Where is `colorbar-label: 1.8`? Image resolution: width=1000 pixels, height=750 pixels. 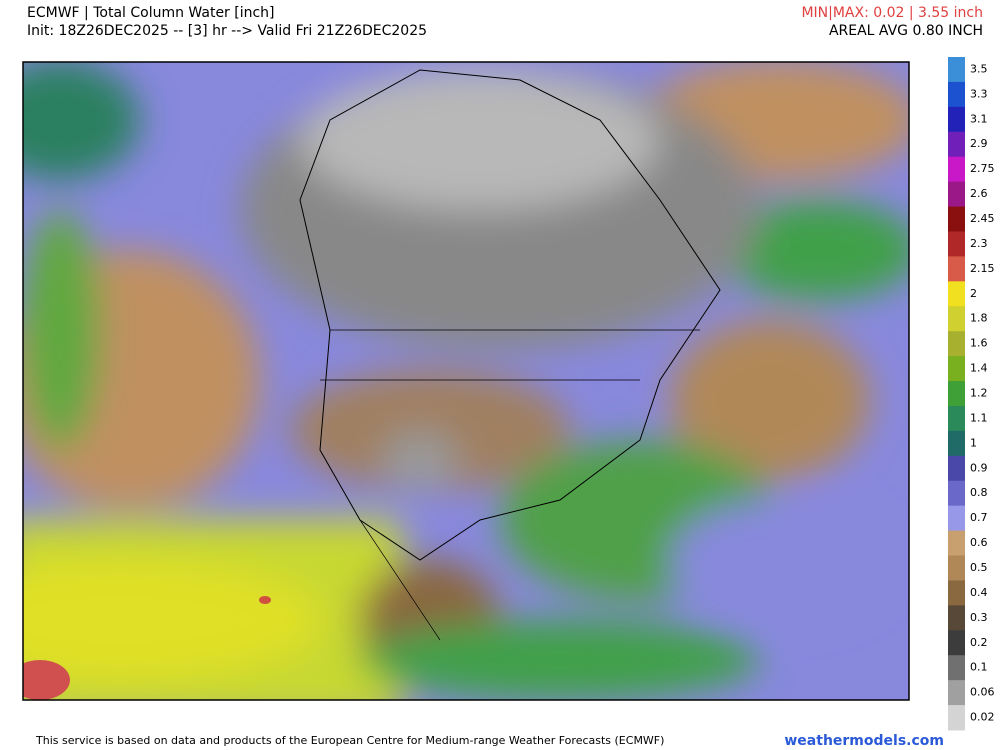 colorbar-label: 1.8 is located at coordinates (979, 318).